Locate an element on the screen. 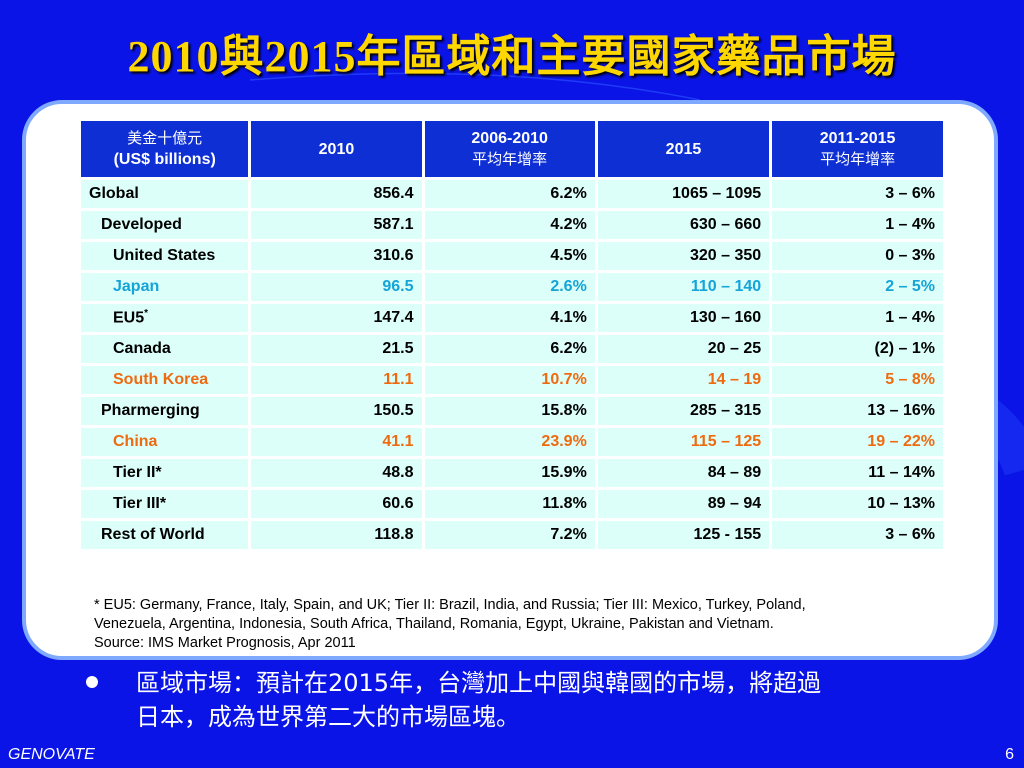 The width and height of the screenshot is (1024, 768). row-label: China is located at coordinates (165, 442).